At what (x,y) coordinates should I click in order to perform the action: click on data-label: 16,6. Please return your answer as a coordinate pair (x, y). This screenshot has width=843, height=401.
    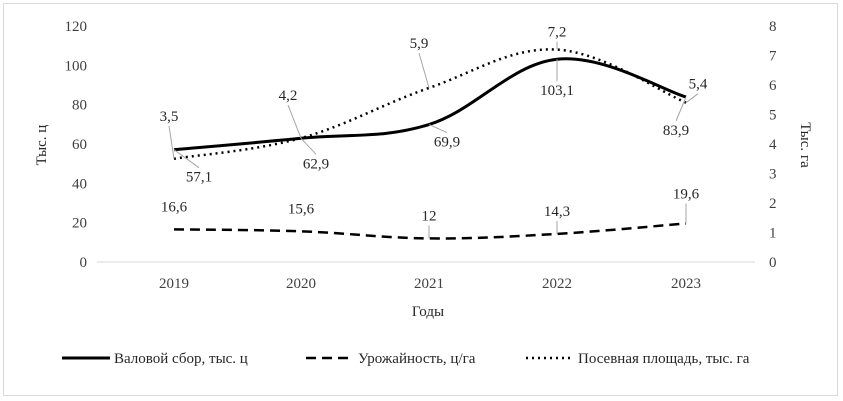
    Looking at the image, I should click on (174, 207).